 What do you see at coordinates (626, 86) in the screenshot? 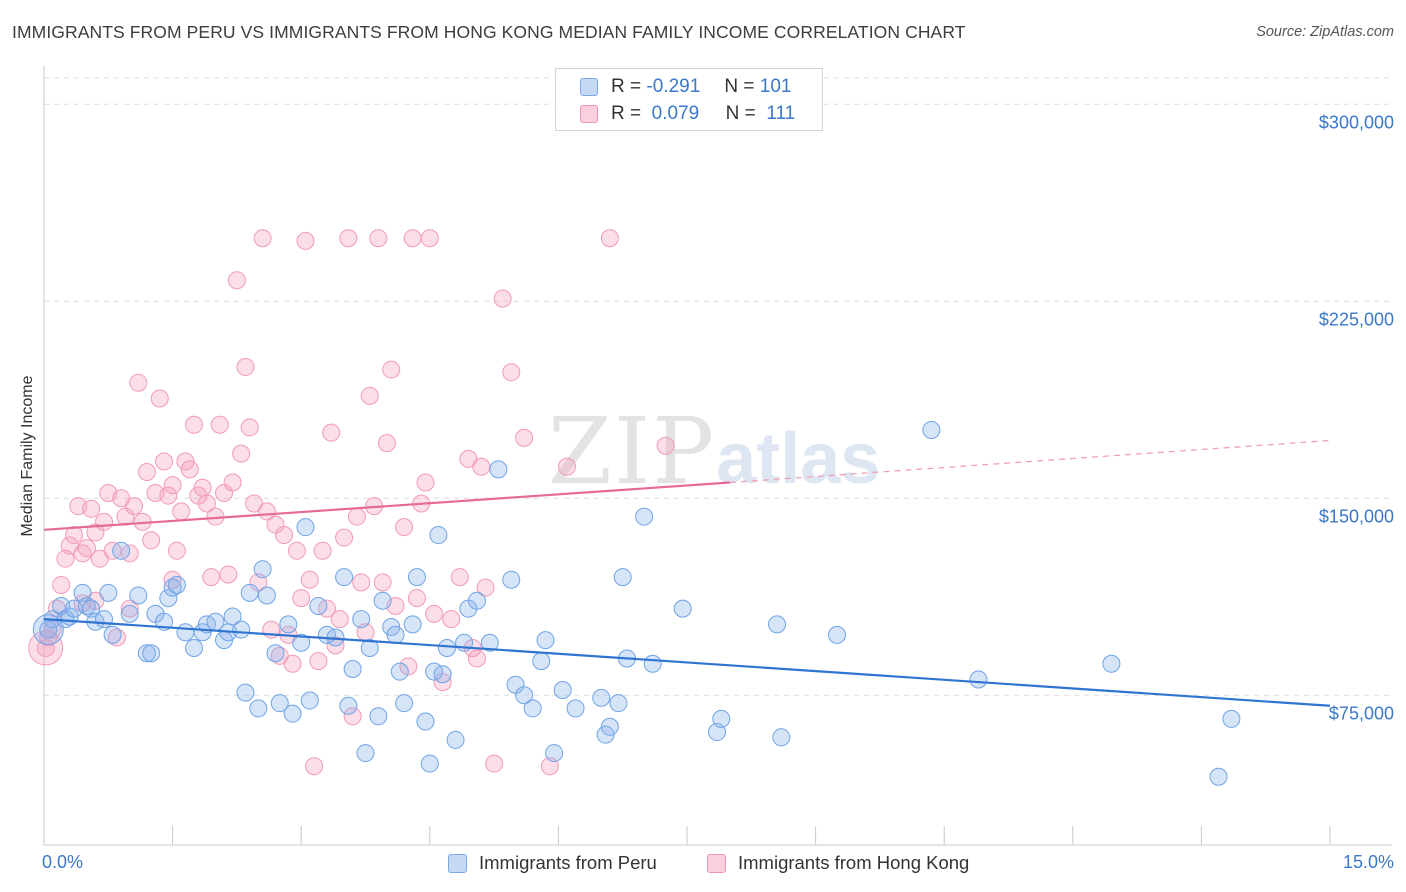
I see `legend-r-label: R =` at bounding box center [626, 86].